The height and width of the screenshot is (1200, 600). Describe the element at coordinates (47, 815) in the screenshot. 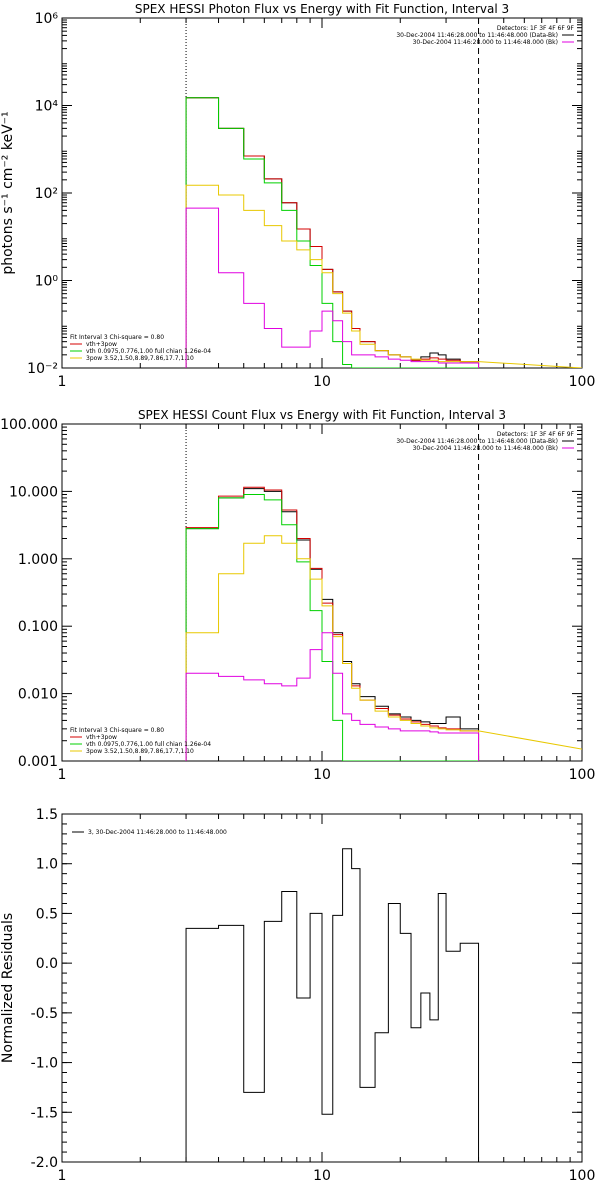

I see `y-tick-label: 1.5` at that location.